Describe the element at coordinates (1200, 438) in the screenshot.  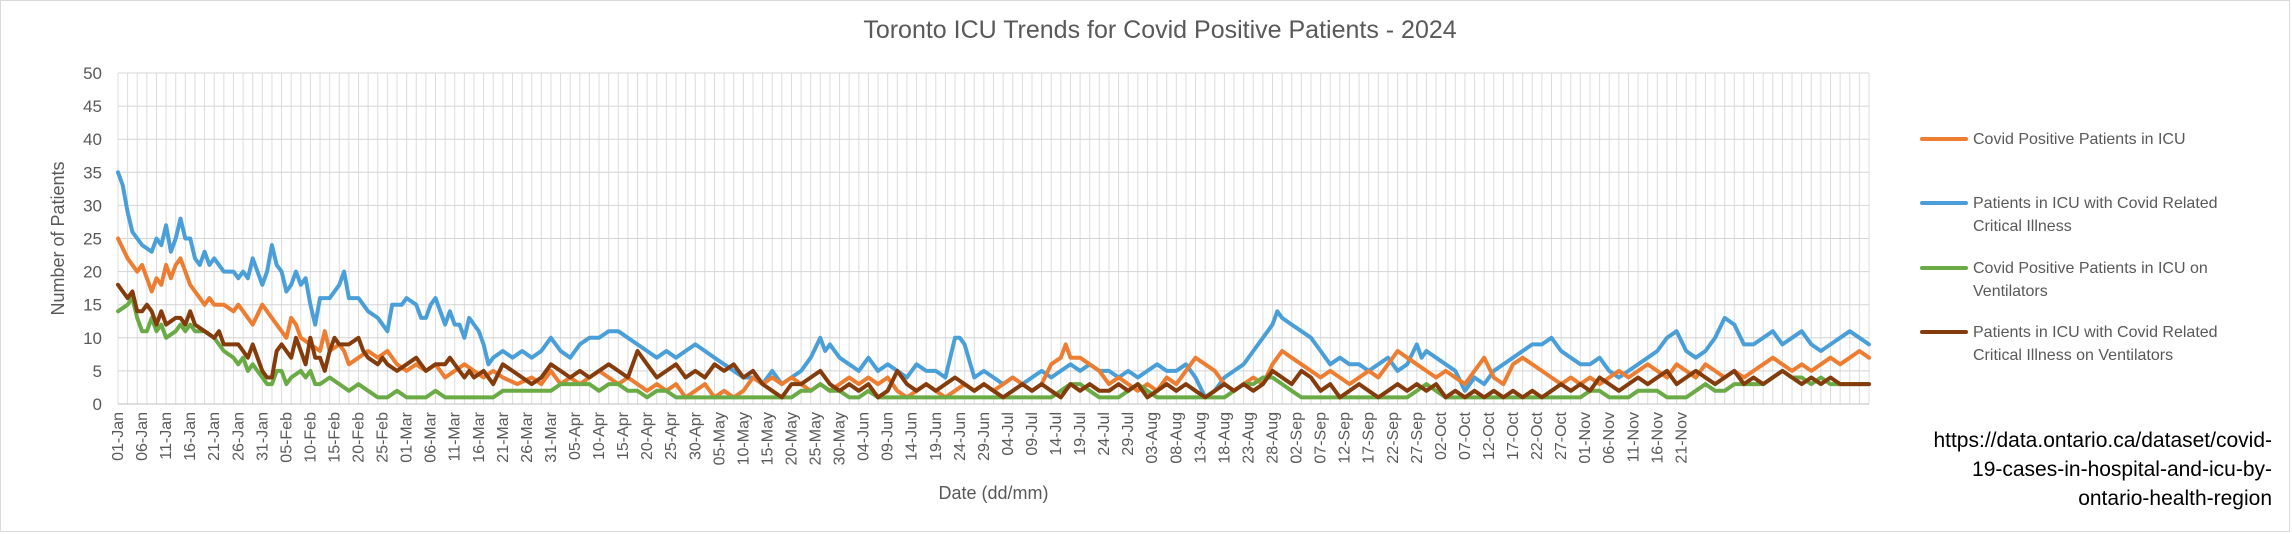
I see `x-tick-label: 13-Aug` at that location.